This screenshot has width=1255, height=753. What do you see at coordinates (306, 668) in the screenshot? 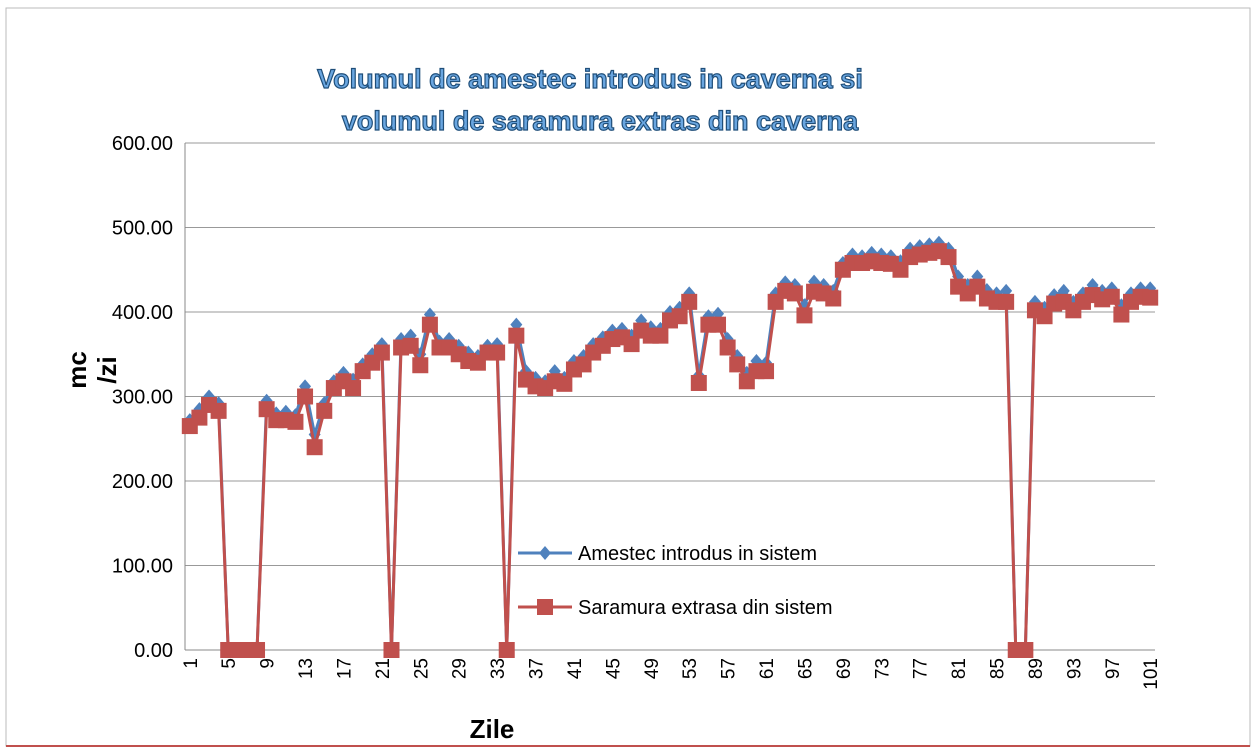
I see `x-tick-label: 13` at bounding box center [306, 668].